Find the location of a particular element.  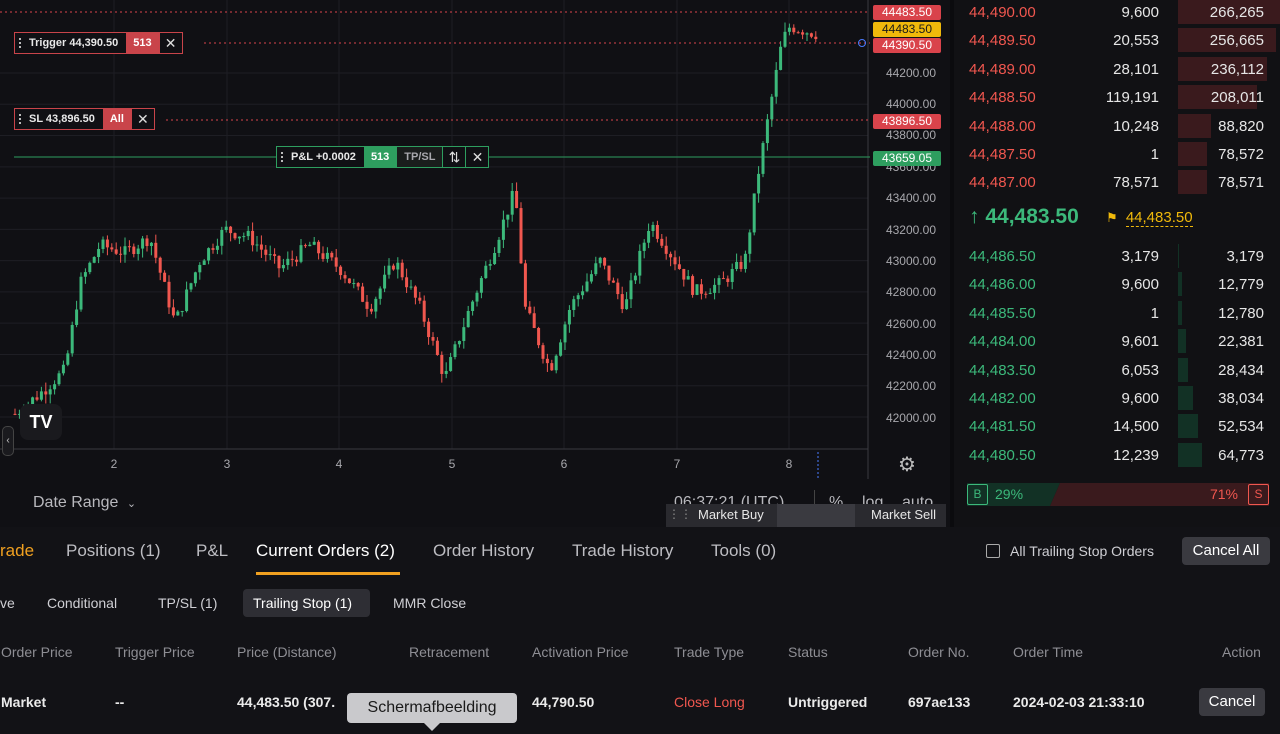

tab-positions: Positions (1) is located at coordinates (113, 550).